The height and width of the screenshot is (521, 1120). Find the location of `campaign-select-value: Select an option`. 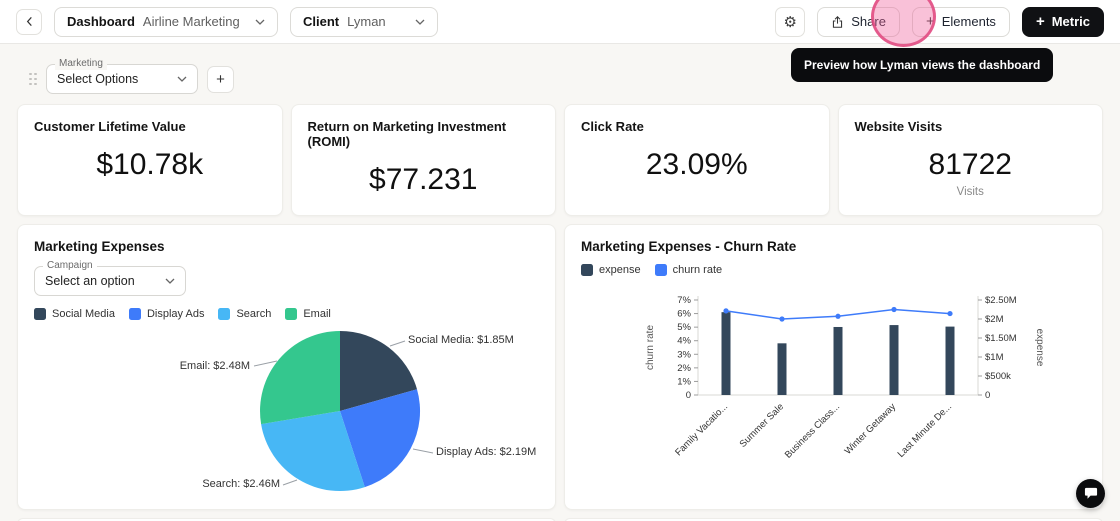

campaign-select-value: Select an option is located at coordinates (90, 281).